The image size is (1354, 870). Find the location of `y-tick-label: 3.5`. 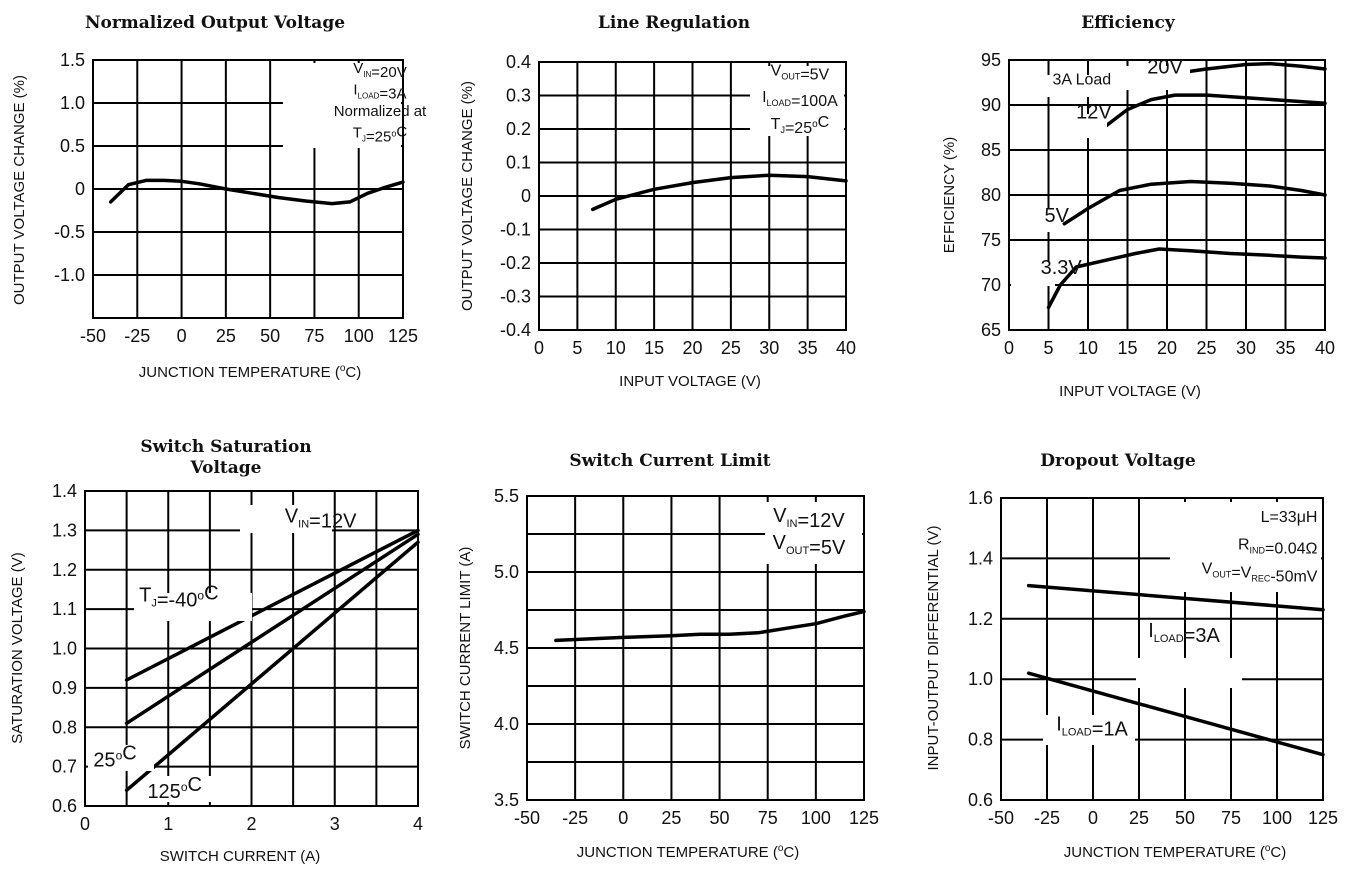

y-tick-label: 3.5 is located at coordinates (506, 800).